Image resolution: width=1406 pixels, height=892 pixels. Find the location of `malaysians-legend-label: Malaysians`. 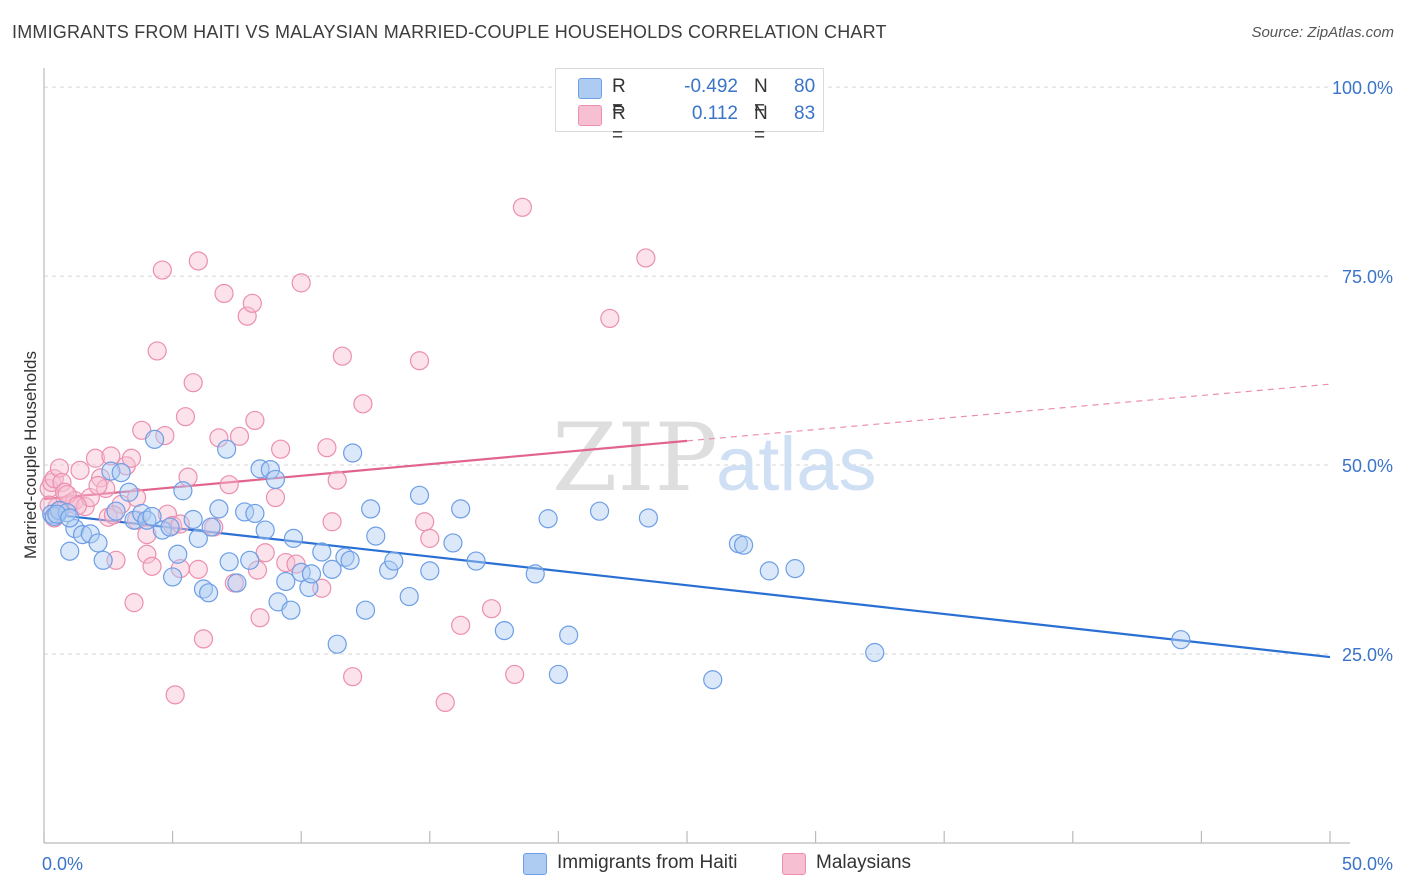

malaysians-legend-label: Malaysians is located at coordinates (864, 862).